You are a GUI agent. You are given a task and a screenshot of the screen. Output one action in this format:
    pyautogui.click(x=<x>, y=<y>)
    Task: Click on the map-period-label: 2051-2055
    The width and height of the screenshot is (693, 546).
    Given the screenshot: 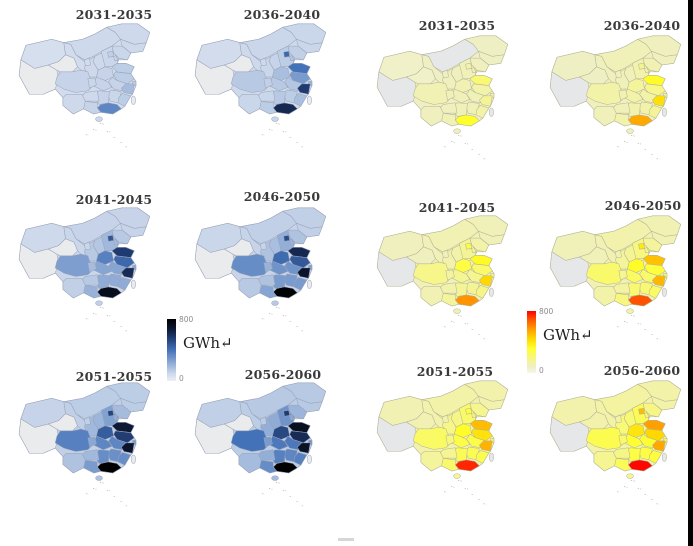 What is the action you would take?
    pyautogui.click(x=455, y=371)
    